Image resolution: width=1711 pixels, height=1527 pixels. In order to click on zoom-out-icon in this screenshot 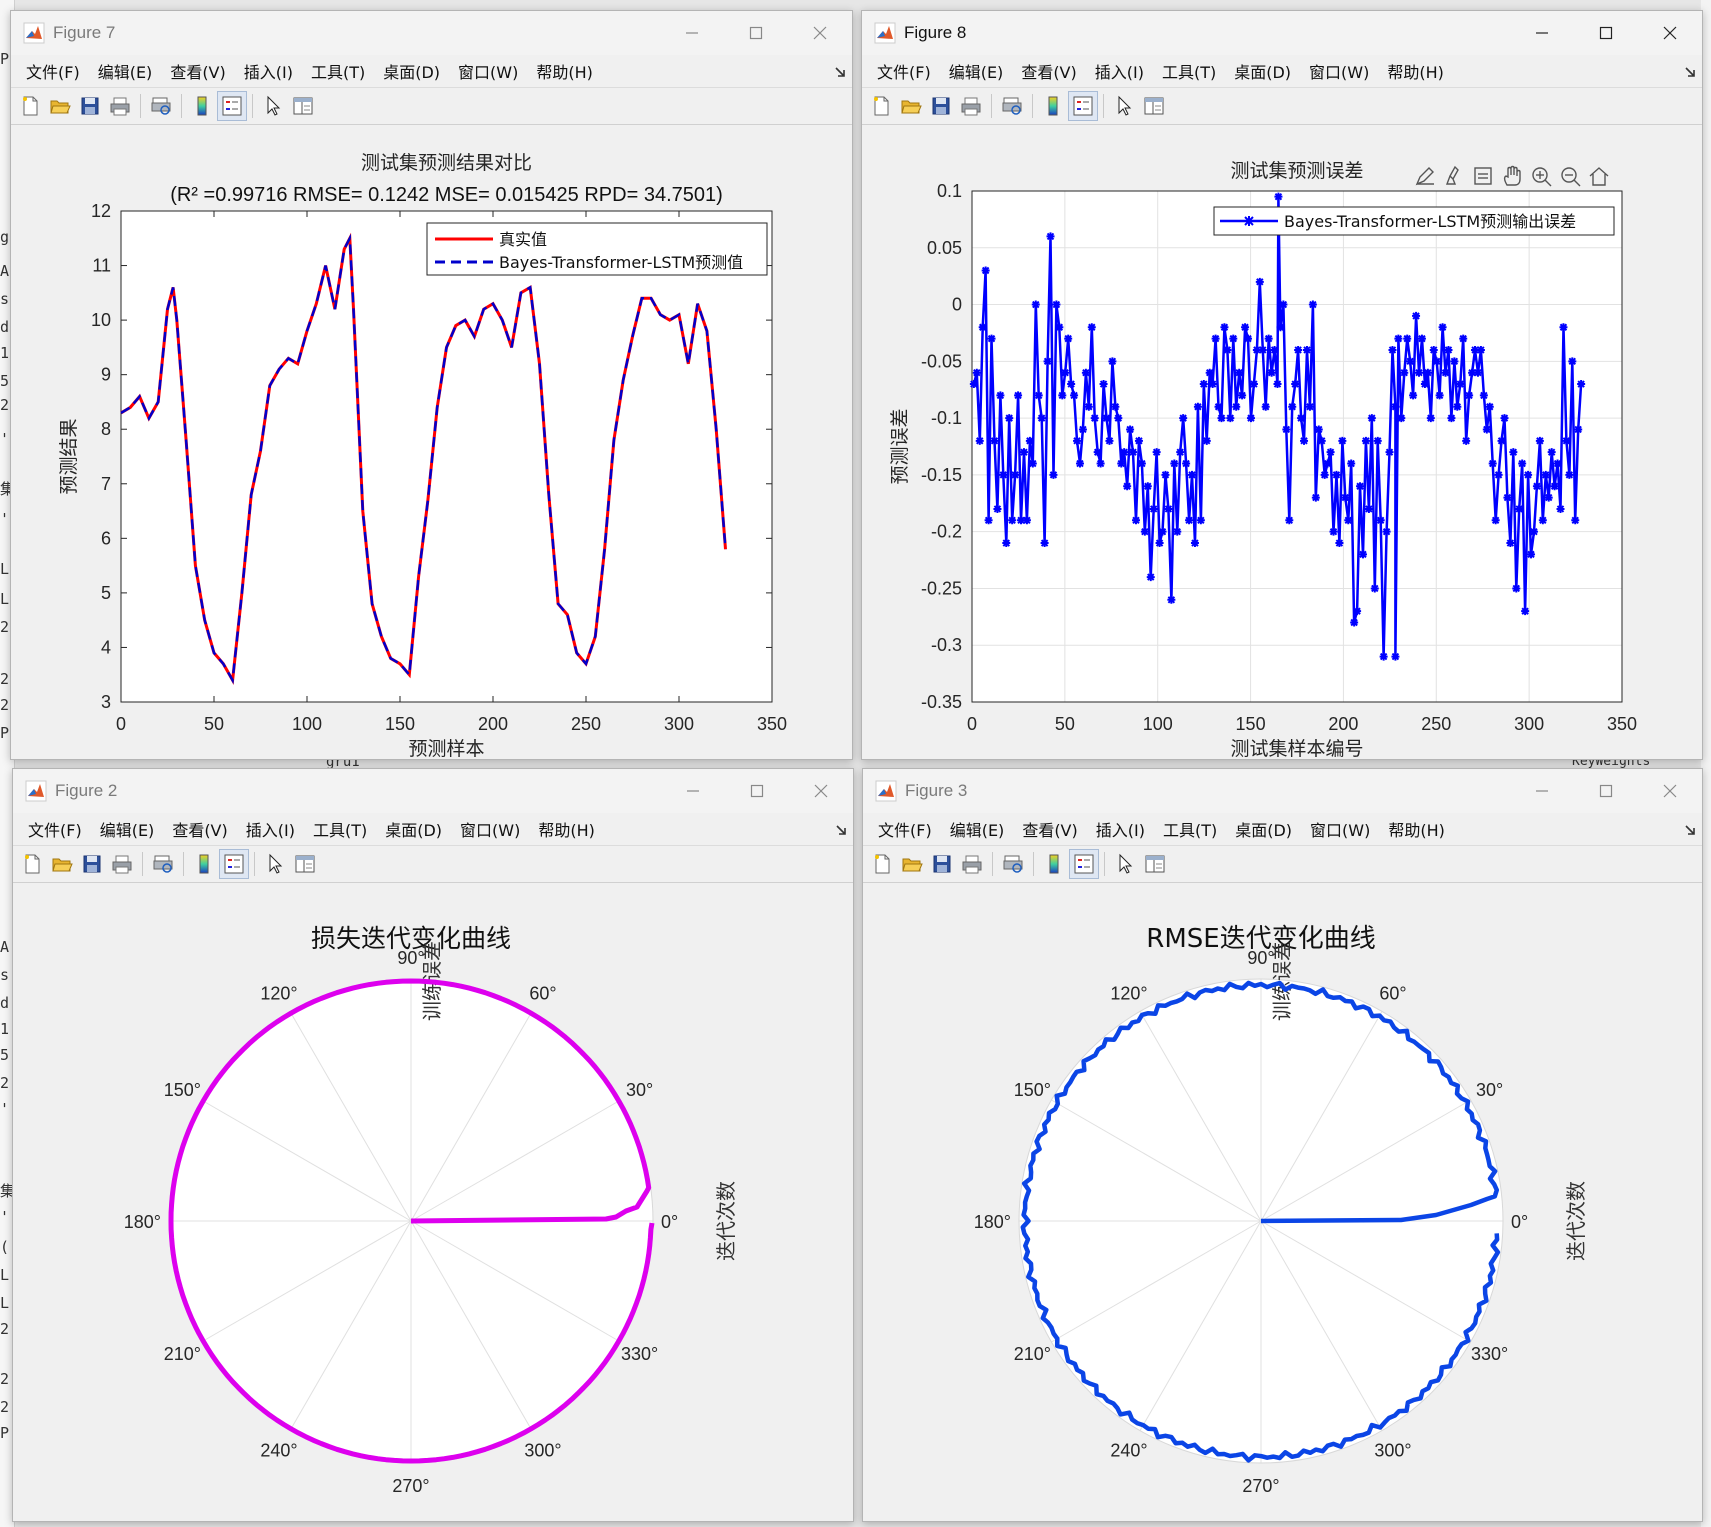, I will do `click(1571, 177)`.